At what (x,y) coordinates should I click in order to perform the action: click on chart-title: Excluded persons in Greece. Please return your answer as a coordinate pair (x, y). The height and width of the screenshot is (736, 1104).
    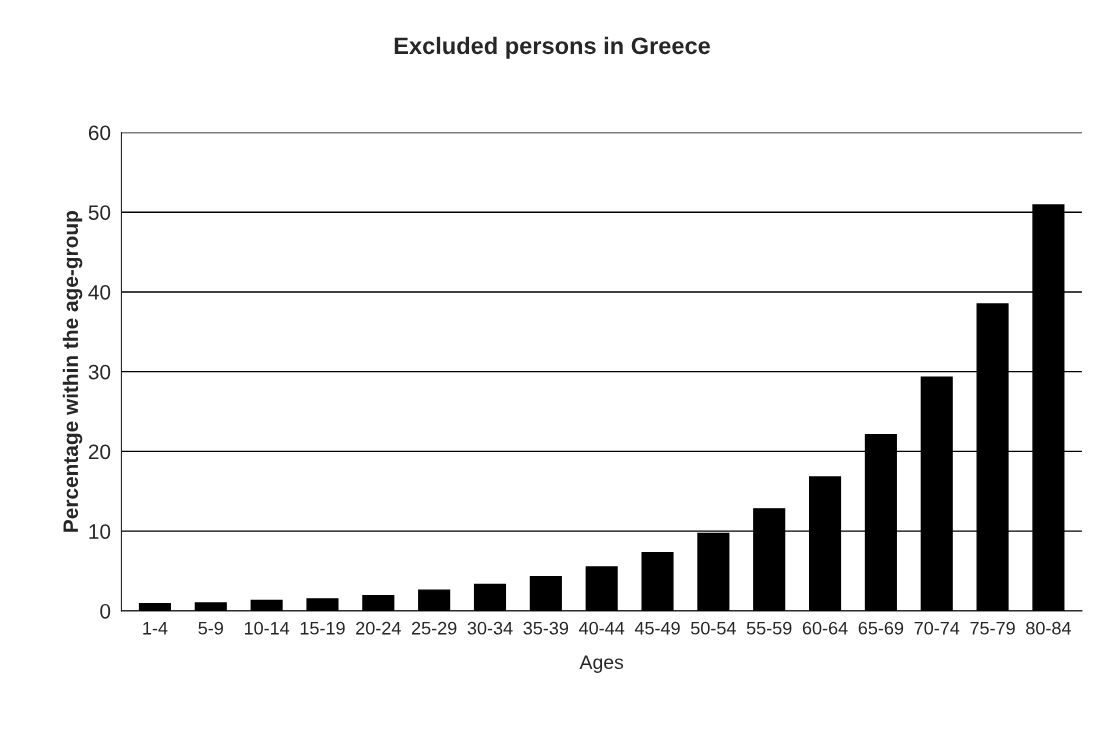
    Looking at the image, I should click on (552, 47).